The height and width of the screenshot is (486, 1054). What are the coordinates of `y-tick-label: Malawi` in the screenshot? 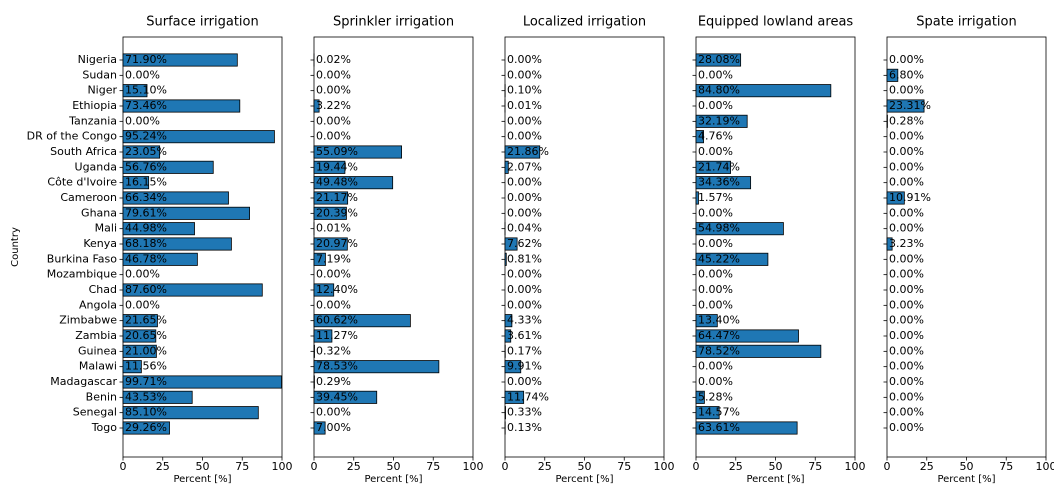 It's located at (98, 366).